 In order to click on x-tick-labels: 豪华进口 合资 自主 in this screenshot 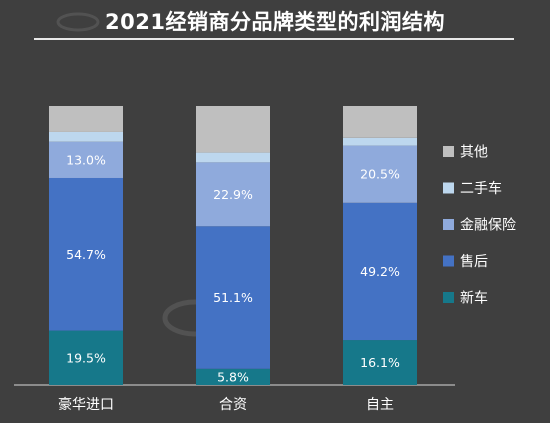, I will do `click(226, 405)`.